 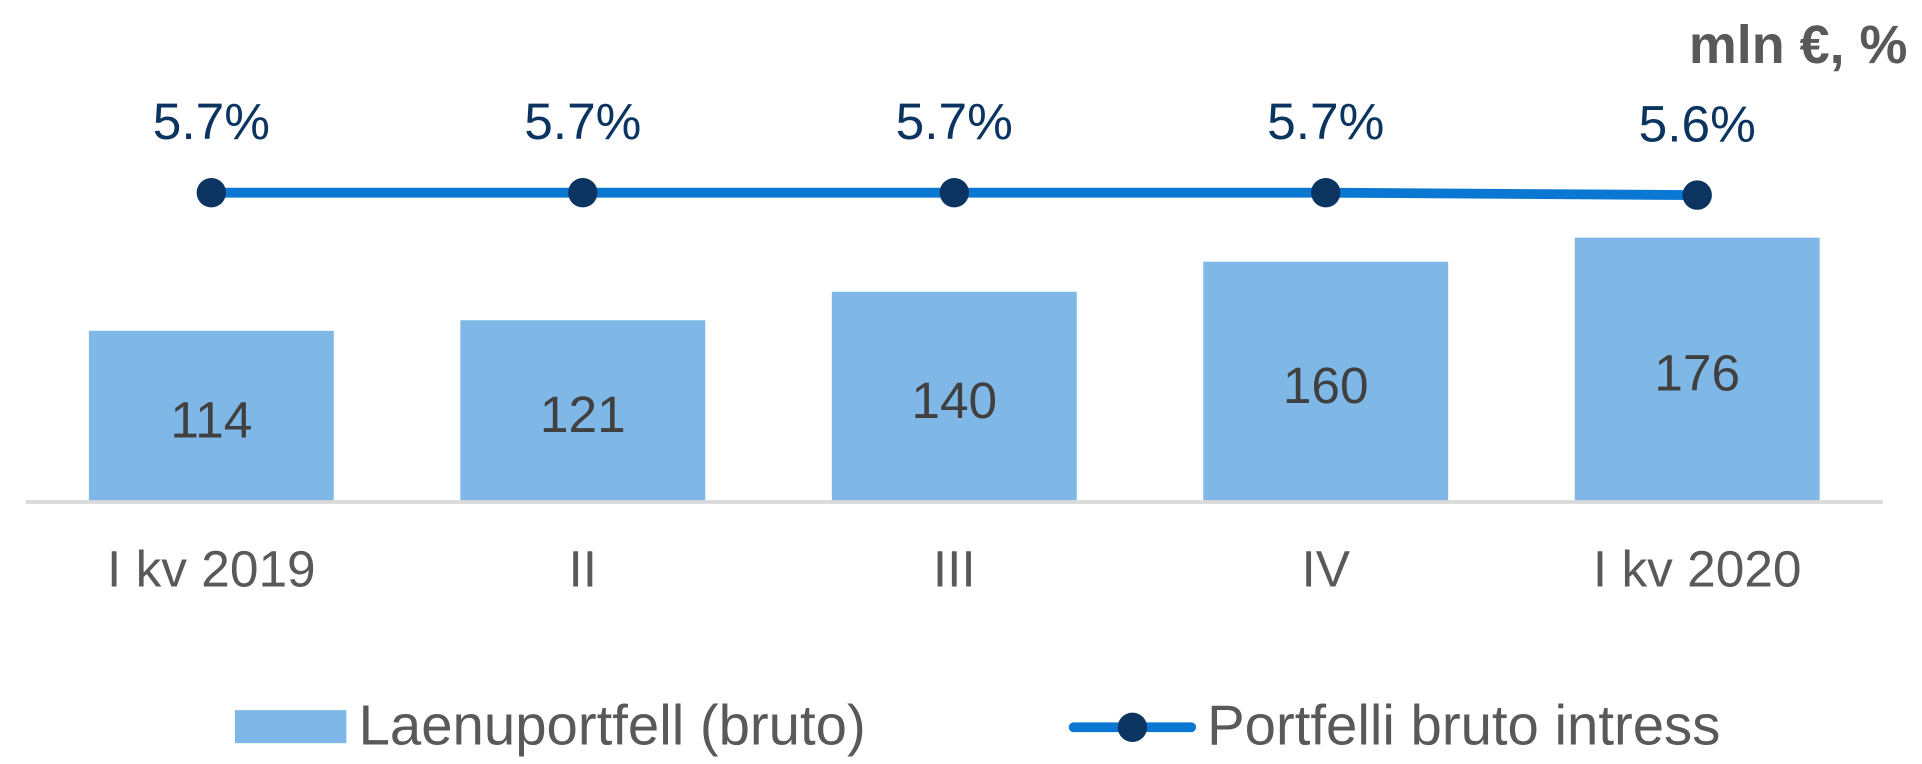 I want to click on legend-marker, so click(x=1132, y=727).